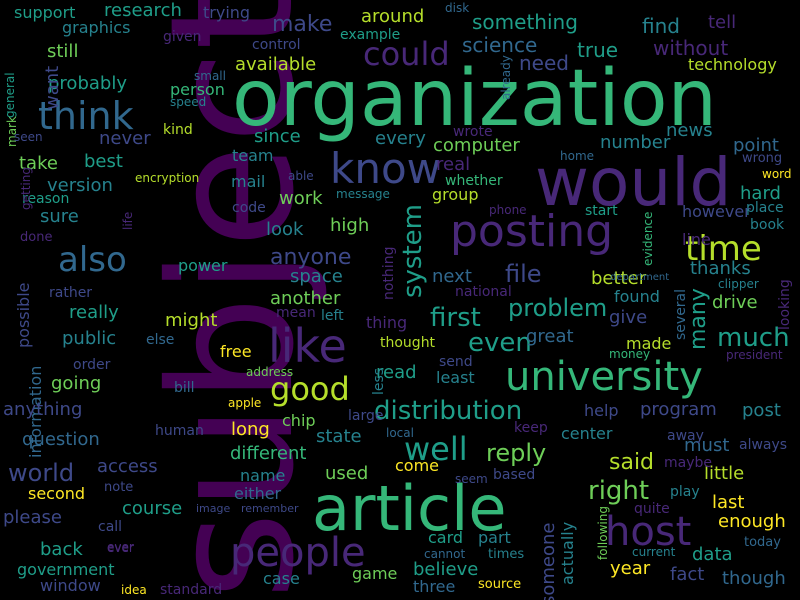  Describe the element at coordinates (577, 156) in the screenshot. I see `word-home: home` at that location.